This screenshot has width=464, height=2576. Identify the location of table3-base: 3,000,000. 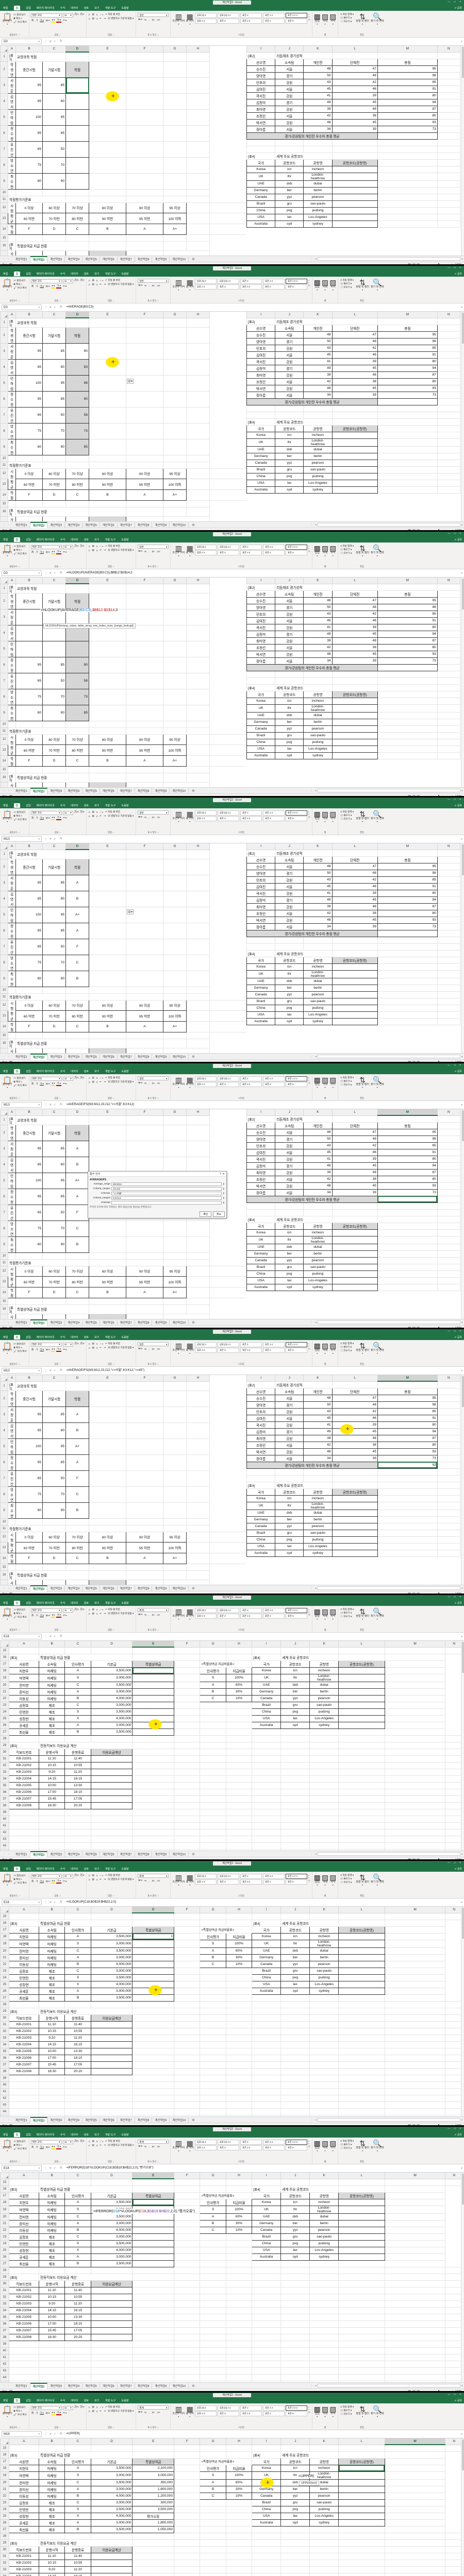
(111, 2237).